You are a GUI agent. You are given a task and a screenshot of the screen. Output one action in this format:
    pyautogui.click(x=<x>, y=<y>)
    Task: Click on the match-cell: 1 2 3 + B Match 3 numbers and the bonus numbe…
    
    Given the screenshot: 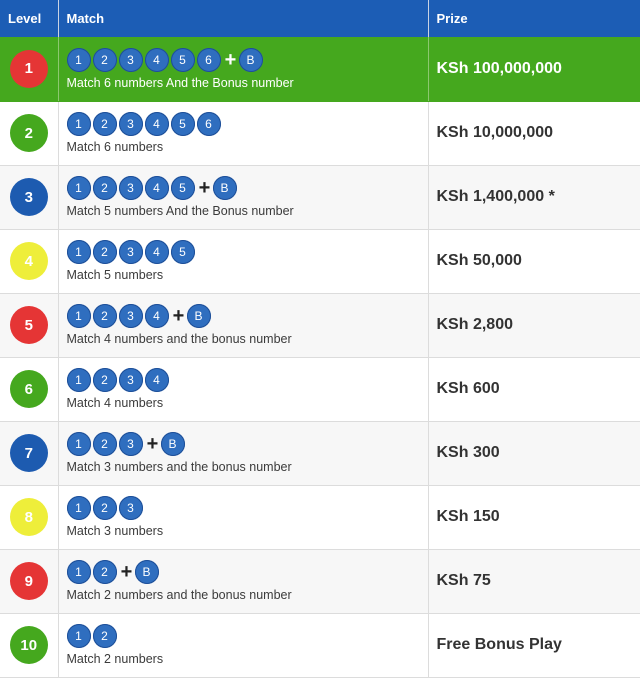 What is the action you would take?
    pyautogui.click(x=243, y=453)
    